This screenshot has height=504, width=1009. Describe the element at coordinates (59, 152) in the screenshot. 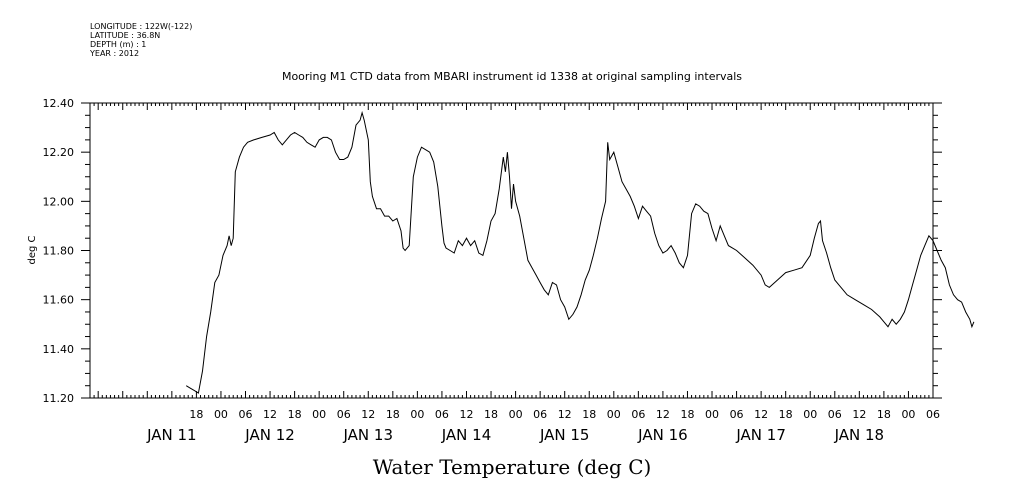

I see `y-tick-label: 12.20` at that location.